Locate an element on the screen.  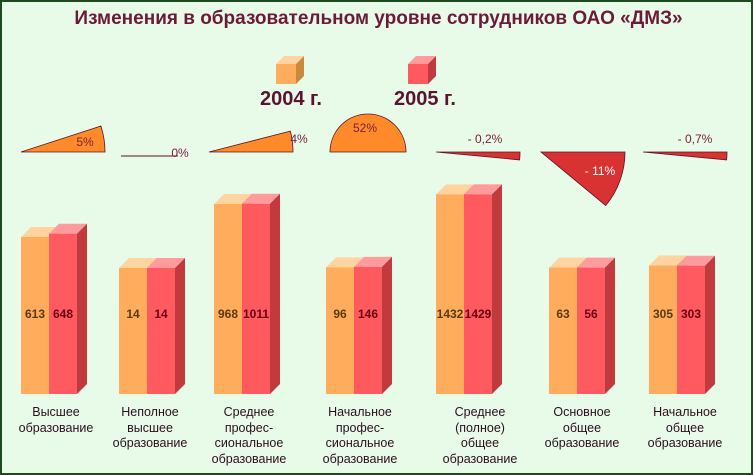
bar-2004-6-top is located at coordinates (568, 262).